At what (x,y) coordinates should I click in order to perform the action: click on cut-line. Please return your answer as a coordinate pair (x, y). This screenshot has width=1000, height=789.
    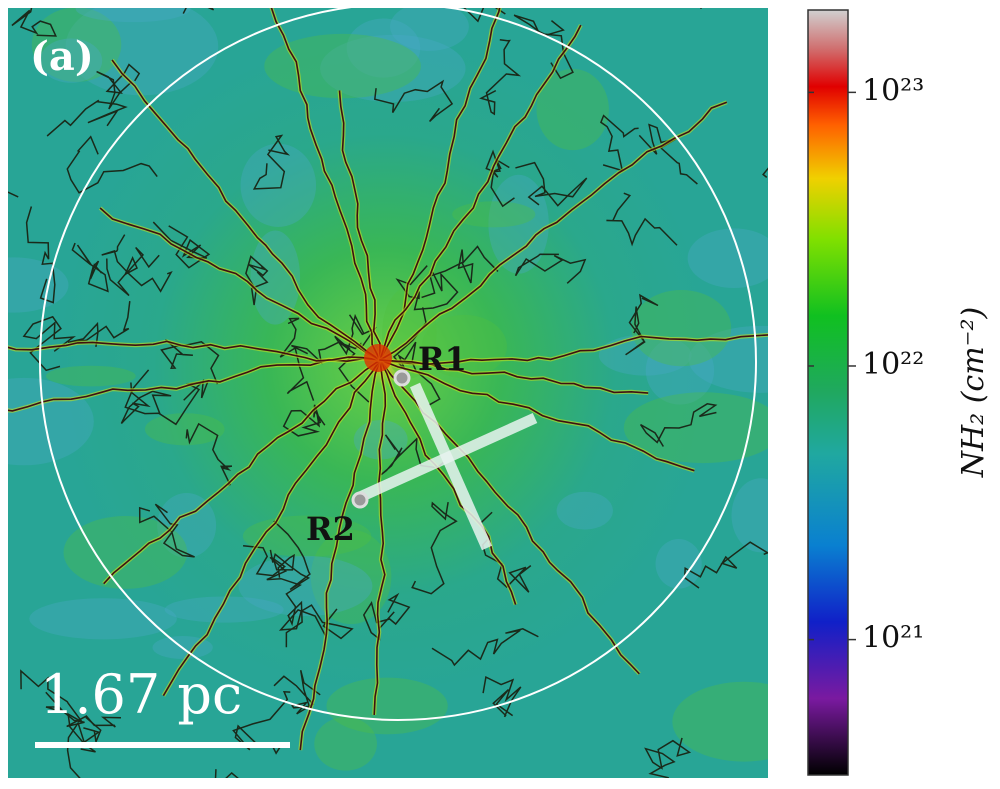
    Looking at the image, I should click on (451, 466).